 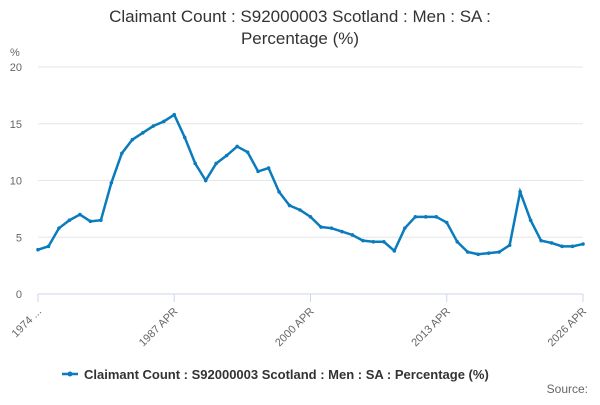 I want to click on source: Source:, so click(x=567, y=389).